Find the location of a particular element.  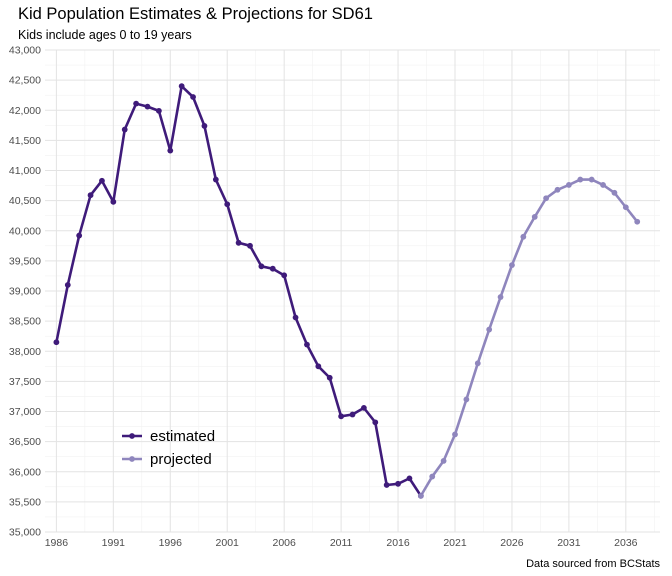

y-tick-label: 37,000 is located at coordinates (25, 412).